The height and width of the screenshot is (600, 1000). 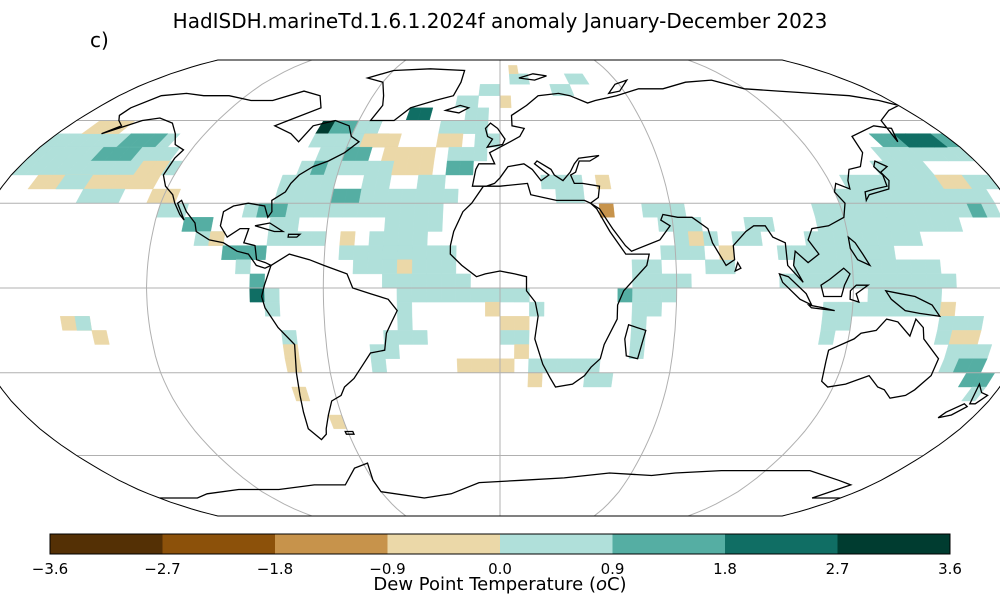 What do you see at coordinates (950, 569) in the screenshot?
I see `colorbar-tick-label: 3.6` at bounding box center [950, 569].